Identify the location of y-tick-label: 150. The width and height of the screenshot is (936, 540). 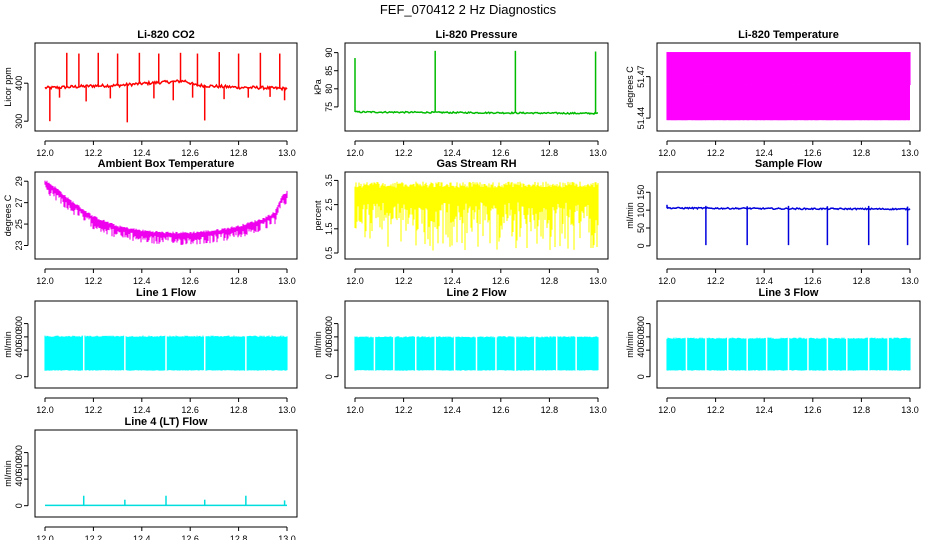
(641, 192).